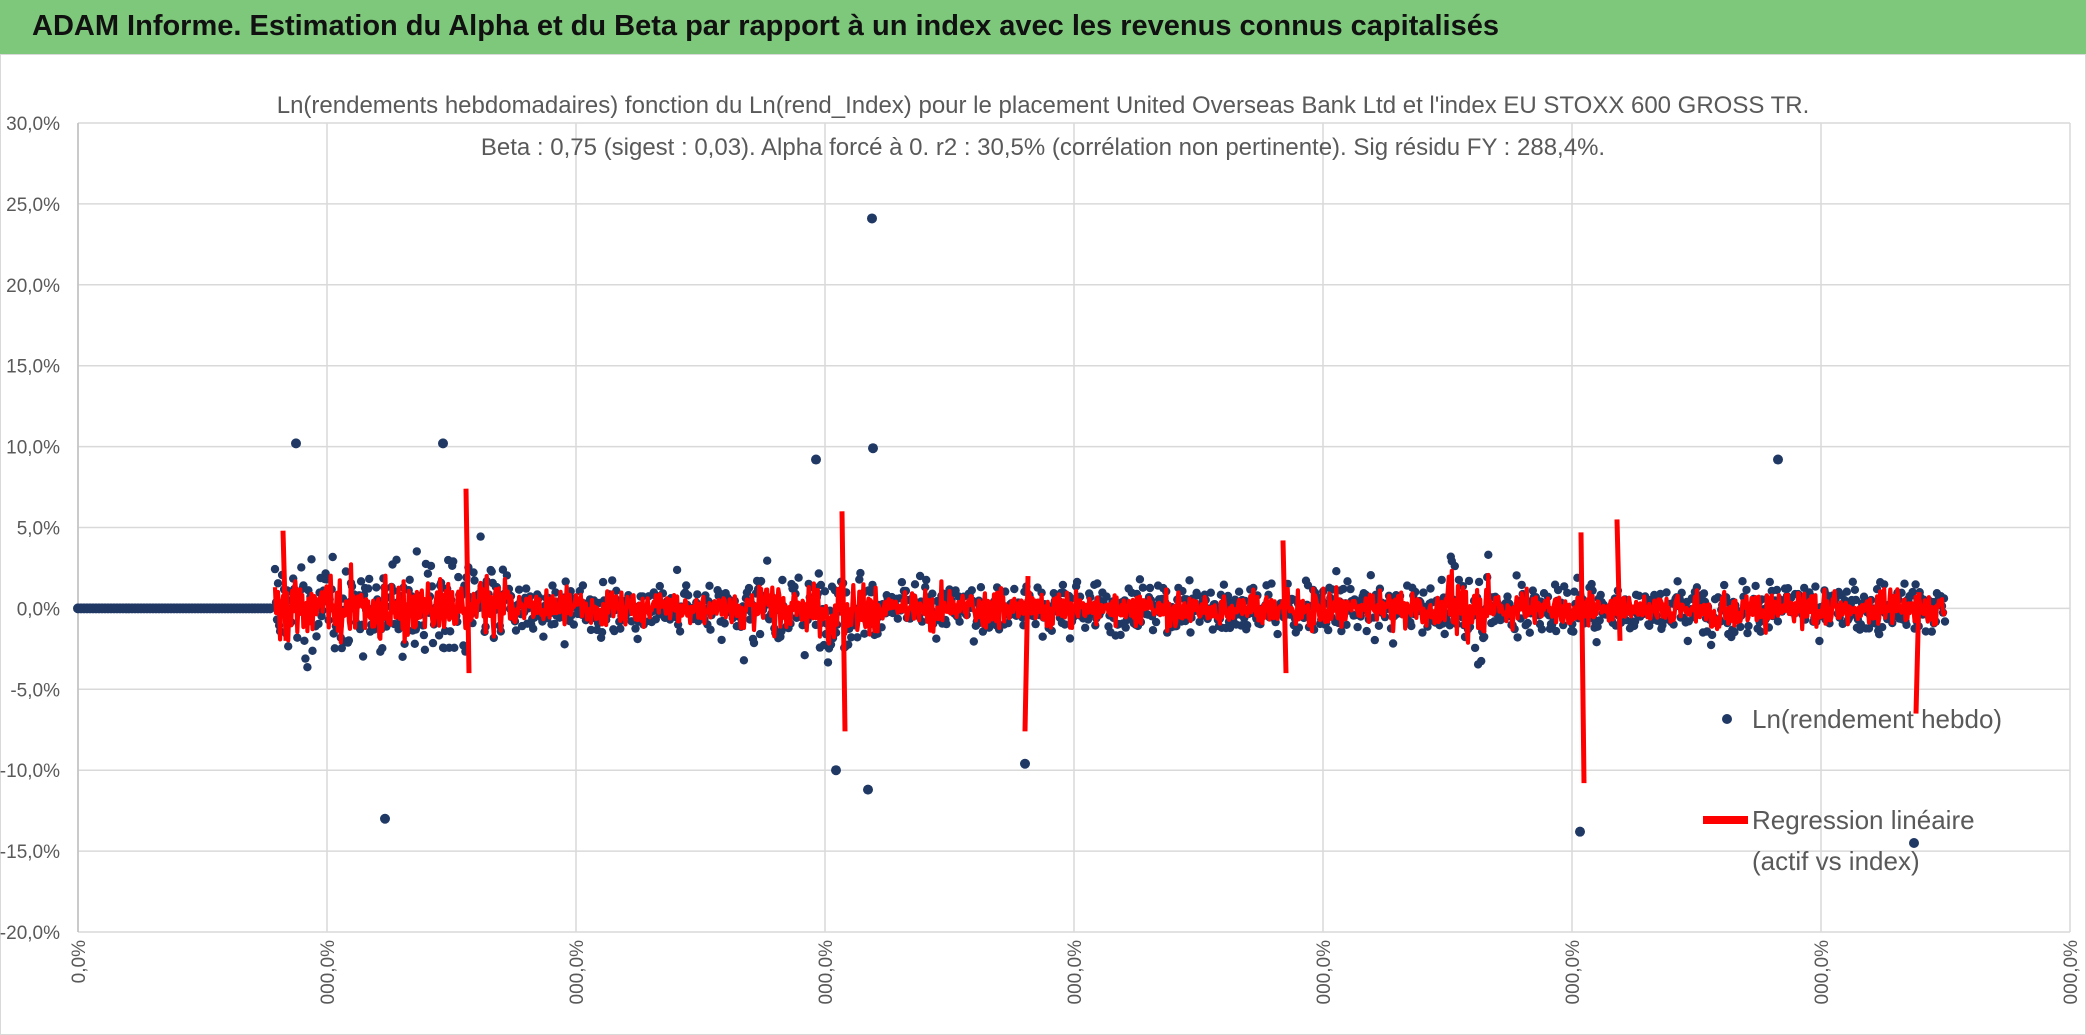  What do you see at coordinates (33, 367) in the screenshot?
I see `y-tick-label: 15,0%` at bounding box center [33, 367].